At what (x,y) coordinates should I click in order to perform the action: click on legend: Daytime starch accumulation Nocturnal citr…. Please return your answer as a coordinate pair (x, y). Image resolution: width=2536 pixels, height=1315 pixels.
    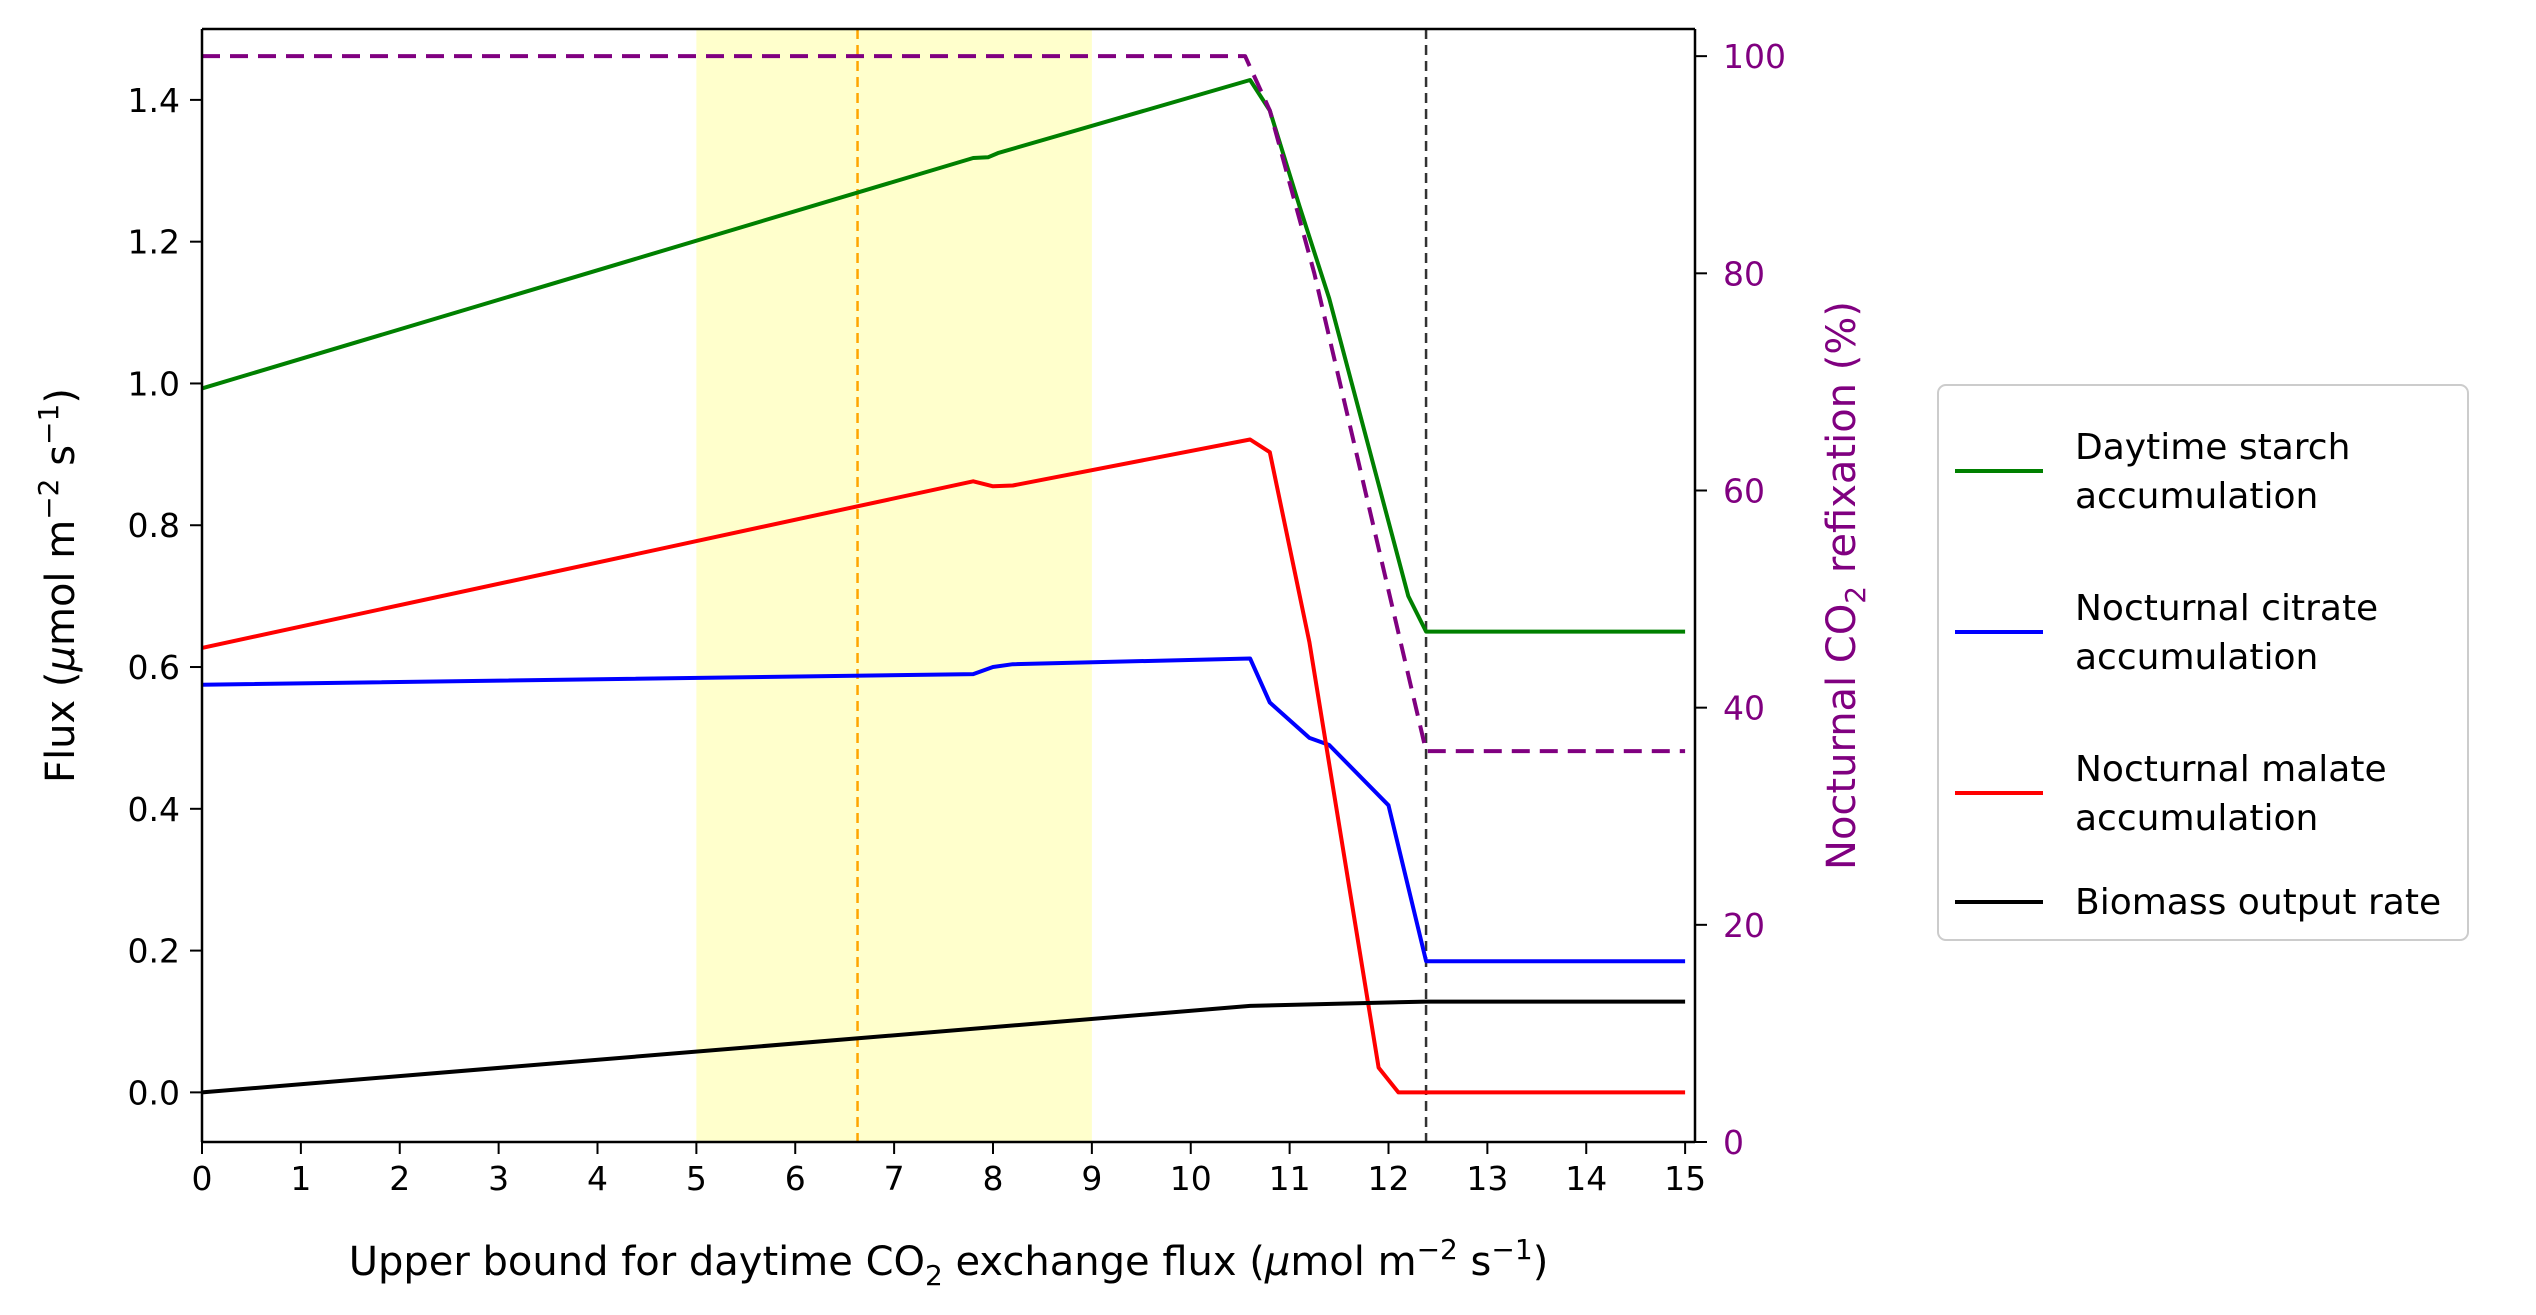
    Looking at the image, I should click on (2203, 662).